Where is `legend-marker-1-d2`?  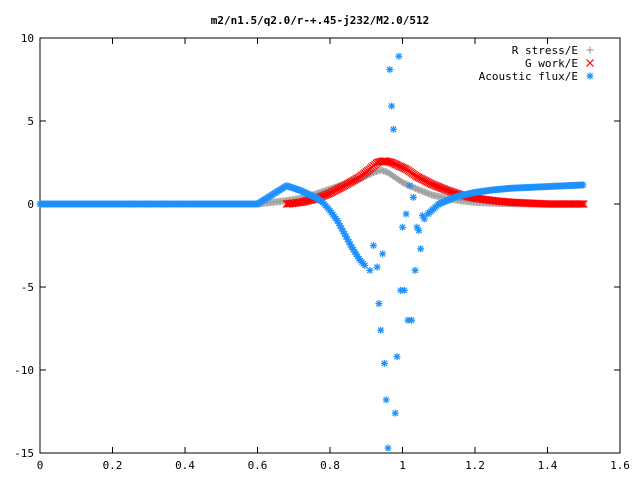 legend-marker-1-d2 is located at coordinates (590, 63).